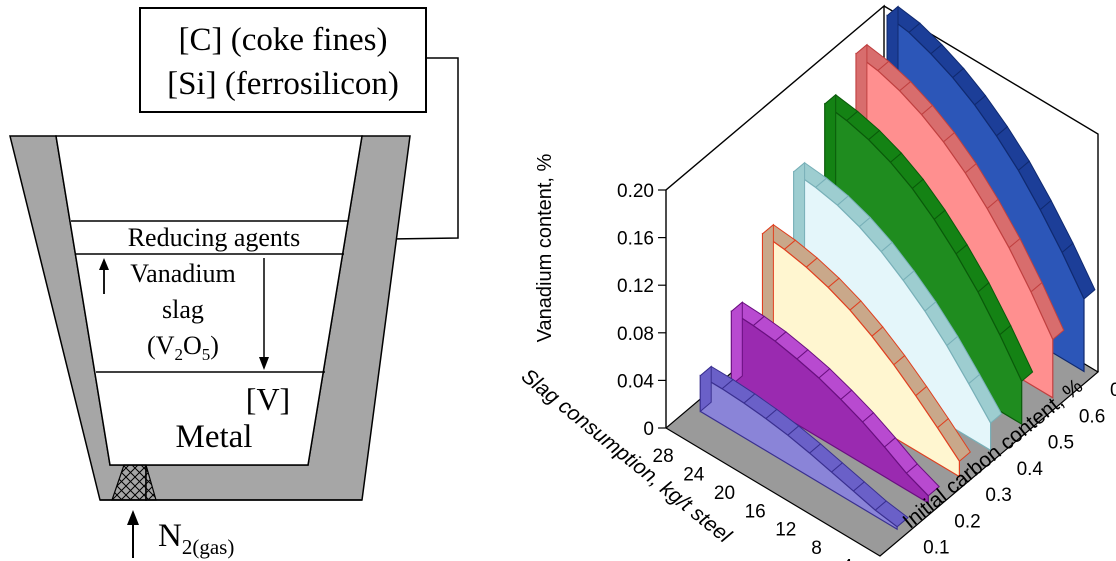 The width and height of the screenshot is (1116, 561). I want to click on box-line-ferrosilicon: [Si] (ferrosilicon), so click(283, 84).